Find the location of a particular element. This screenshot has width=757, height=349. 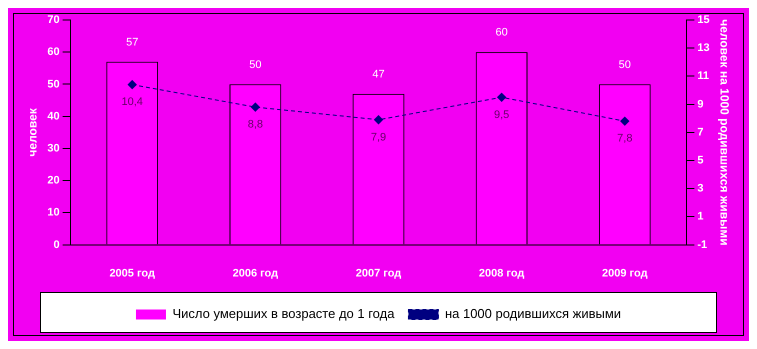

y-tick-label: 20 is located at coordinates (53, 180).